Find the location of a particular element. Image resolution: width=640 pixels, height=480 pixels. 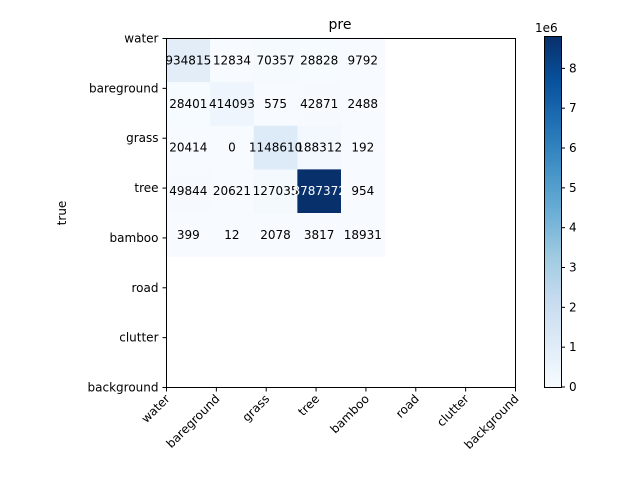

colorbar is located at coordinates (553, 212).